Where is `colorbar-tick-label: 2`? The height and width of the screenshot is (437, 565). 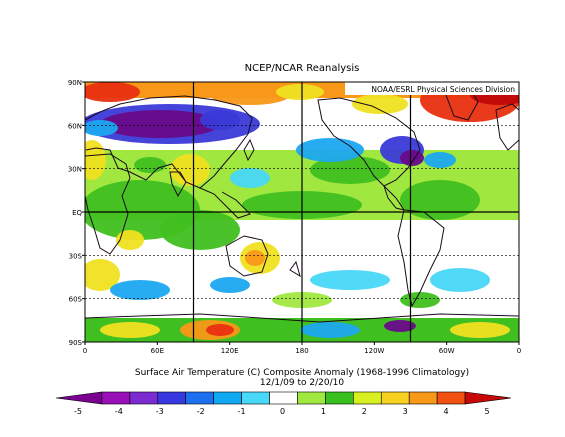 colorbar-tick-label: 2 is located at coordinates (364, 411).